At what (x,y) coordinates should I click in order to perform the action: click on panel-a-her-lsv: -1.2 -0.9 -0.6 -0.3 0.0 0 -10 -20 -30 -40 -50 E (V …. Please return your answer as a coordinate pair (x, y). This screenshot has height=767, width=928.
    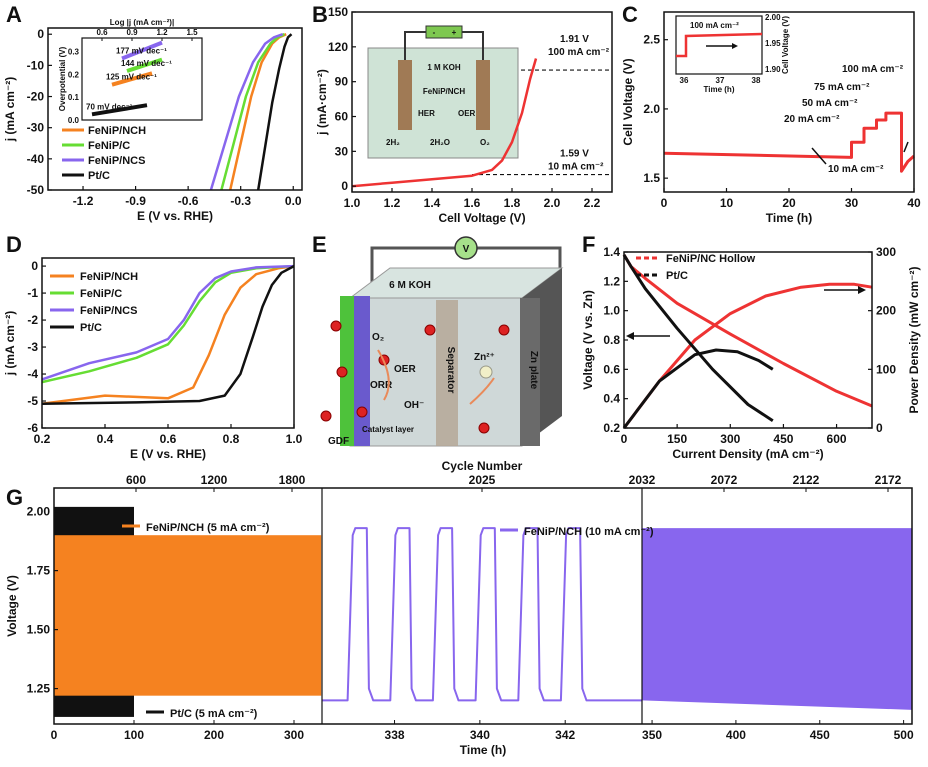
    Looking at the image, I should click on (153, 120).